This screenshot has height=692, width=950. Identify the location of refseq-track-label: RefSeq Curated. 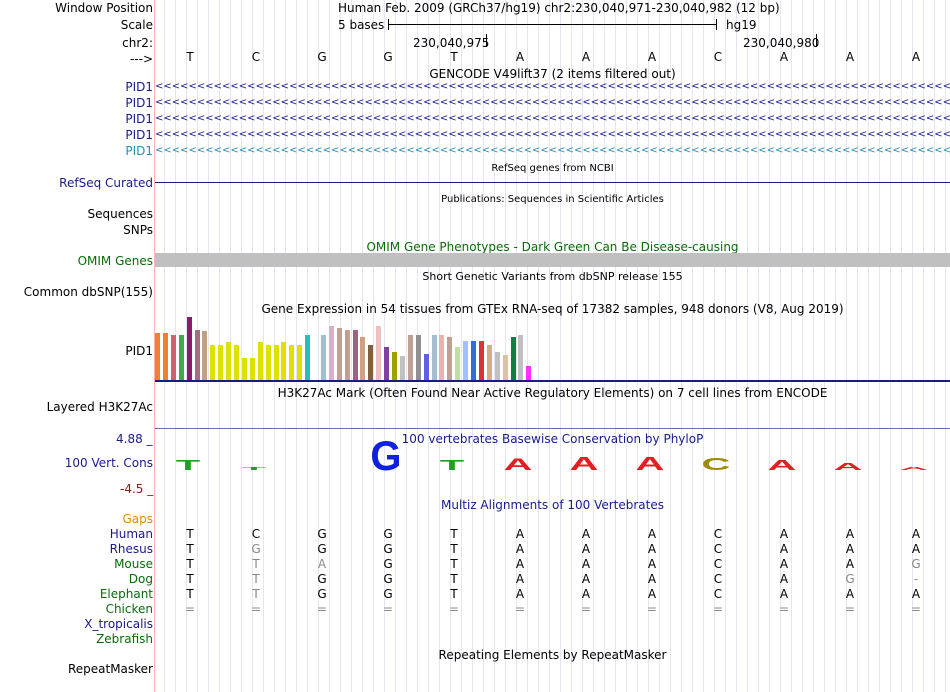
(106, 183).